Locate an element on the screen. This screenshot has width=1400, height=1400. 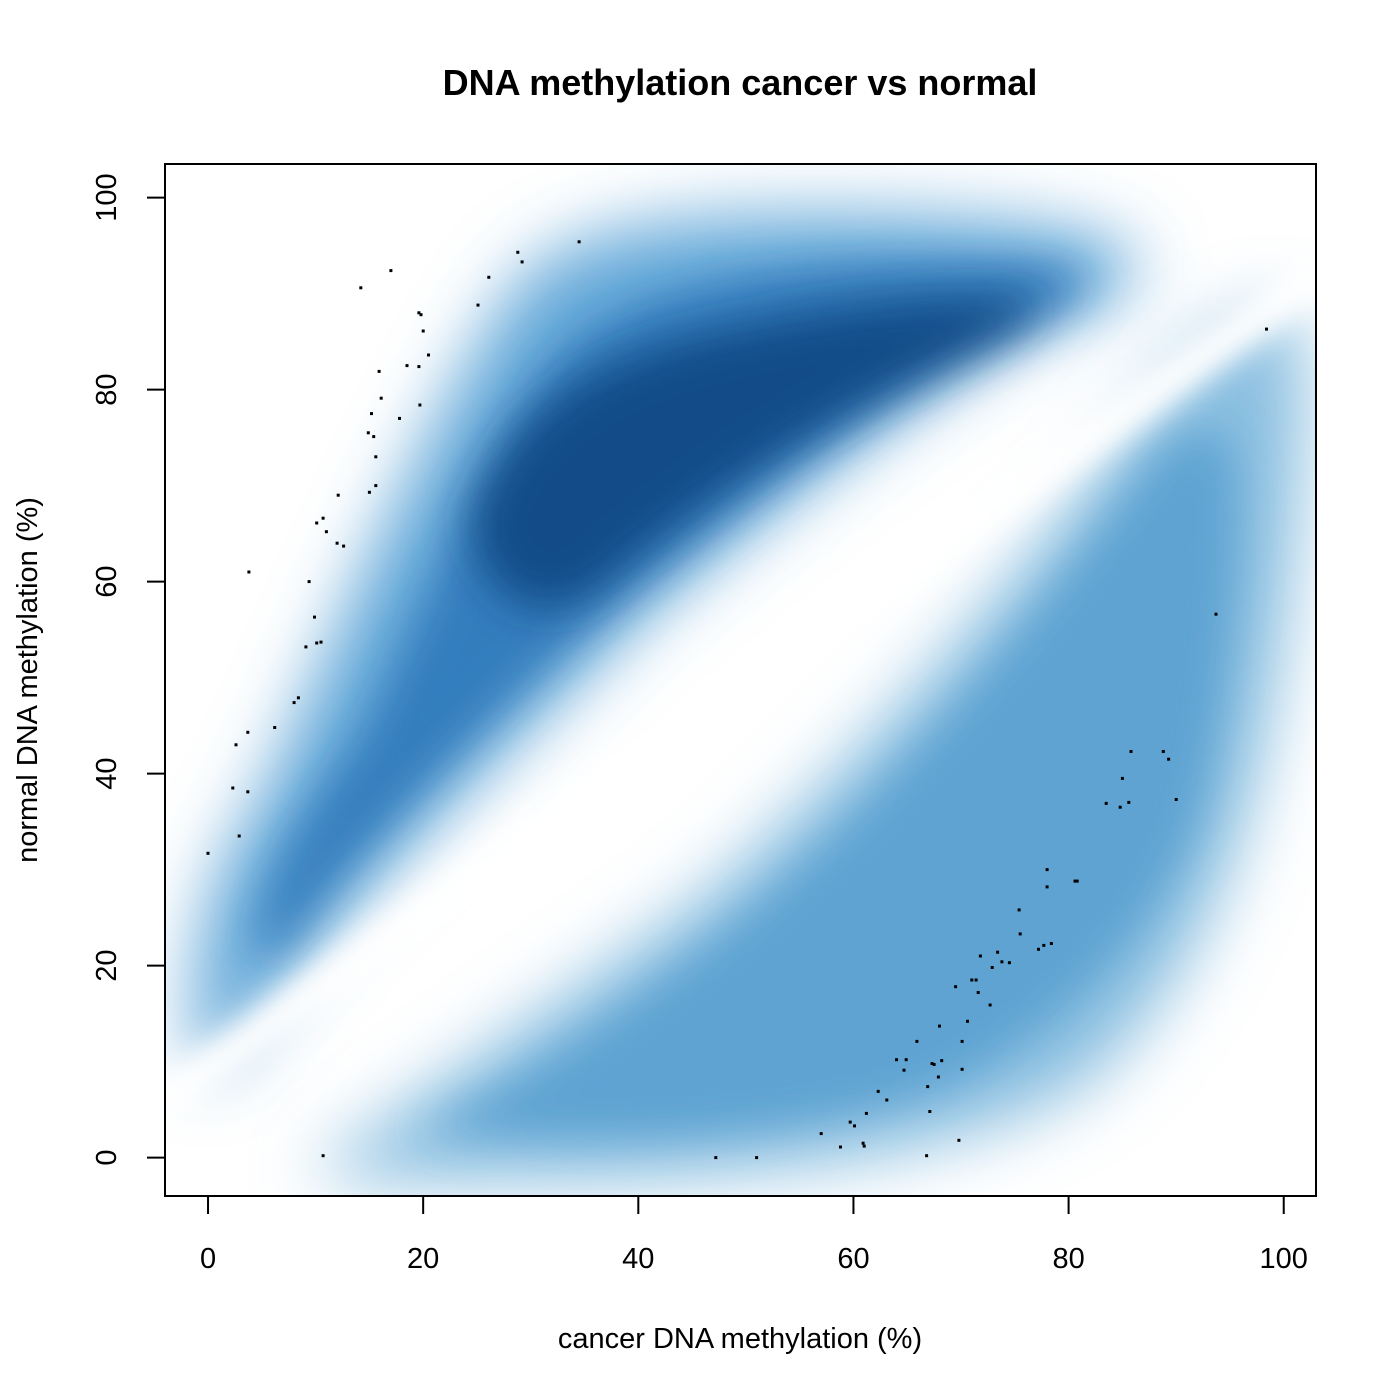
x-tick-label: 60 is located at coordinates (853, 1259).